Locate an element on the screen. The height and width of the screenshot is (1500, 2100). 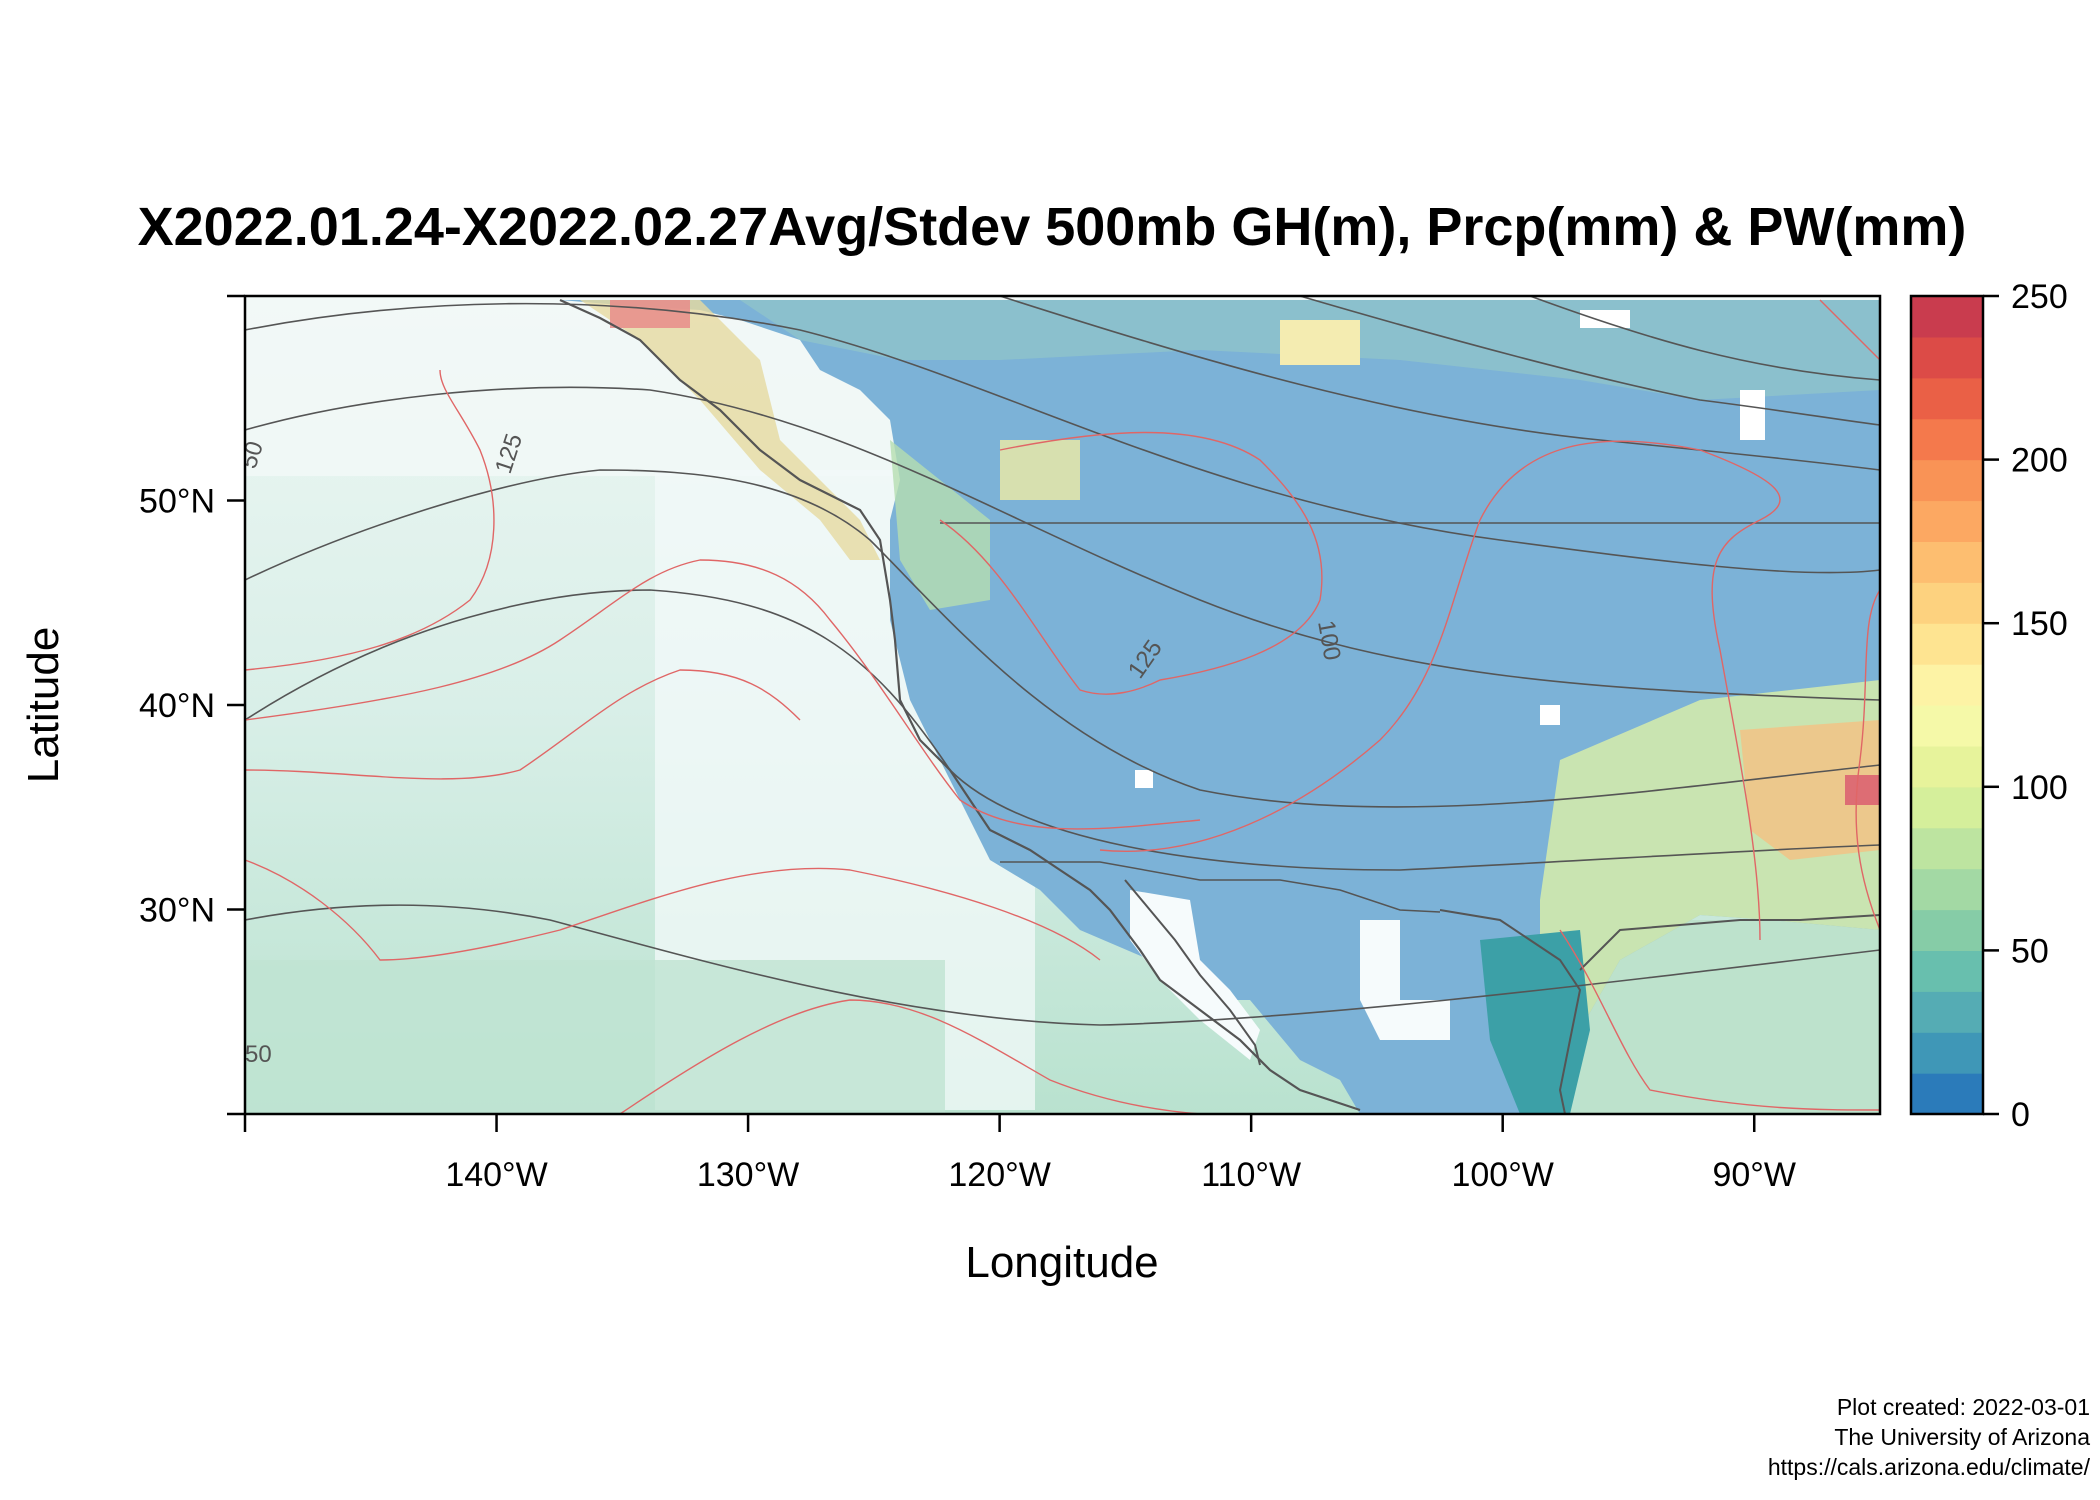
precip-wet-cell-yukon is located at coordinates (1320, 342).